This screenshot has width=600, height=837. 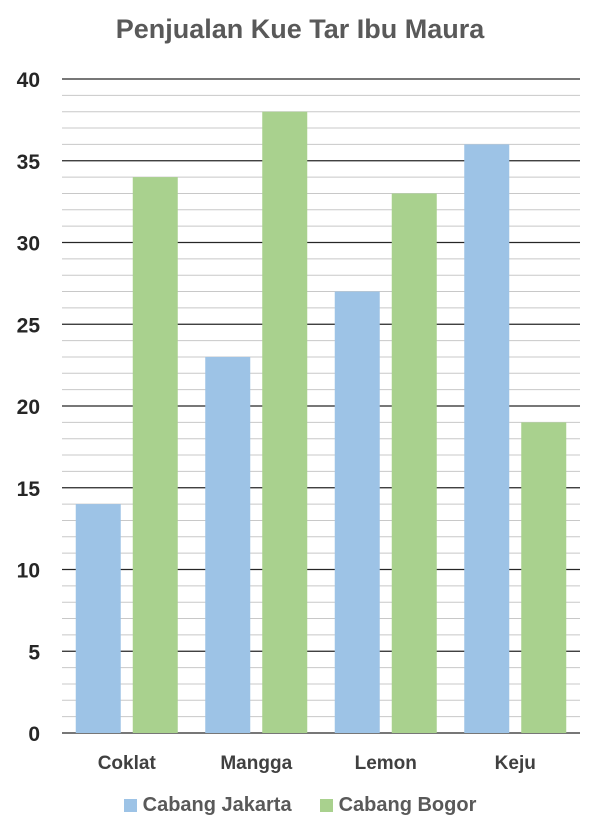 What do you see at coordinates (487, 438) in the screenshot?
I see `bar-cabang-jakarta-keju` at bounding box center [487, 438].